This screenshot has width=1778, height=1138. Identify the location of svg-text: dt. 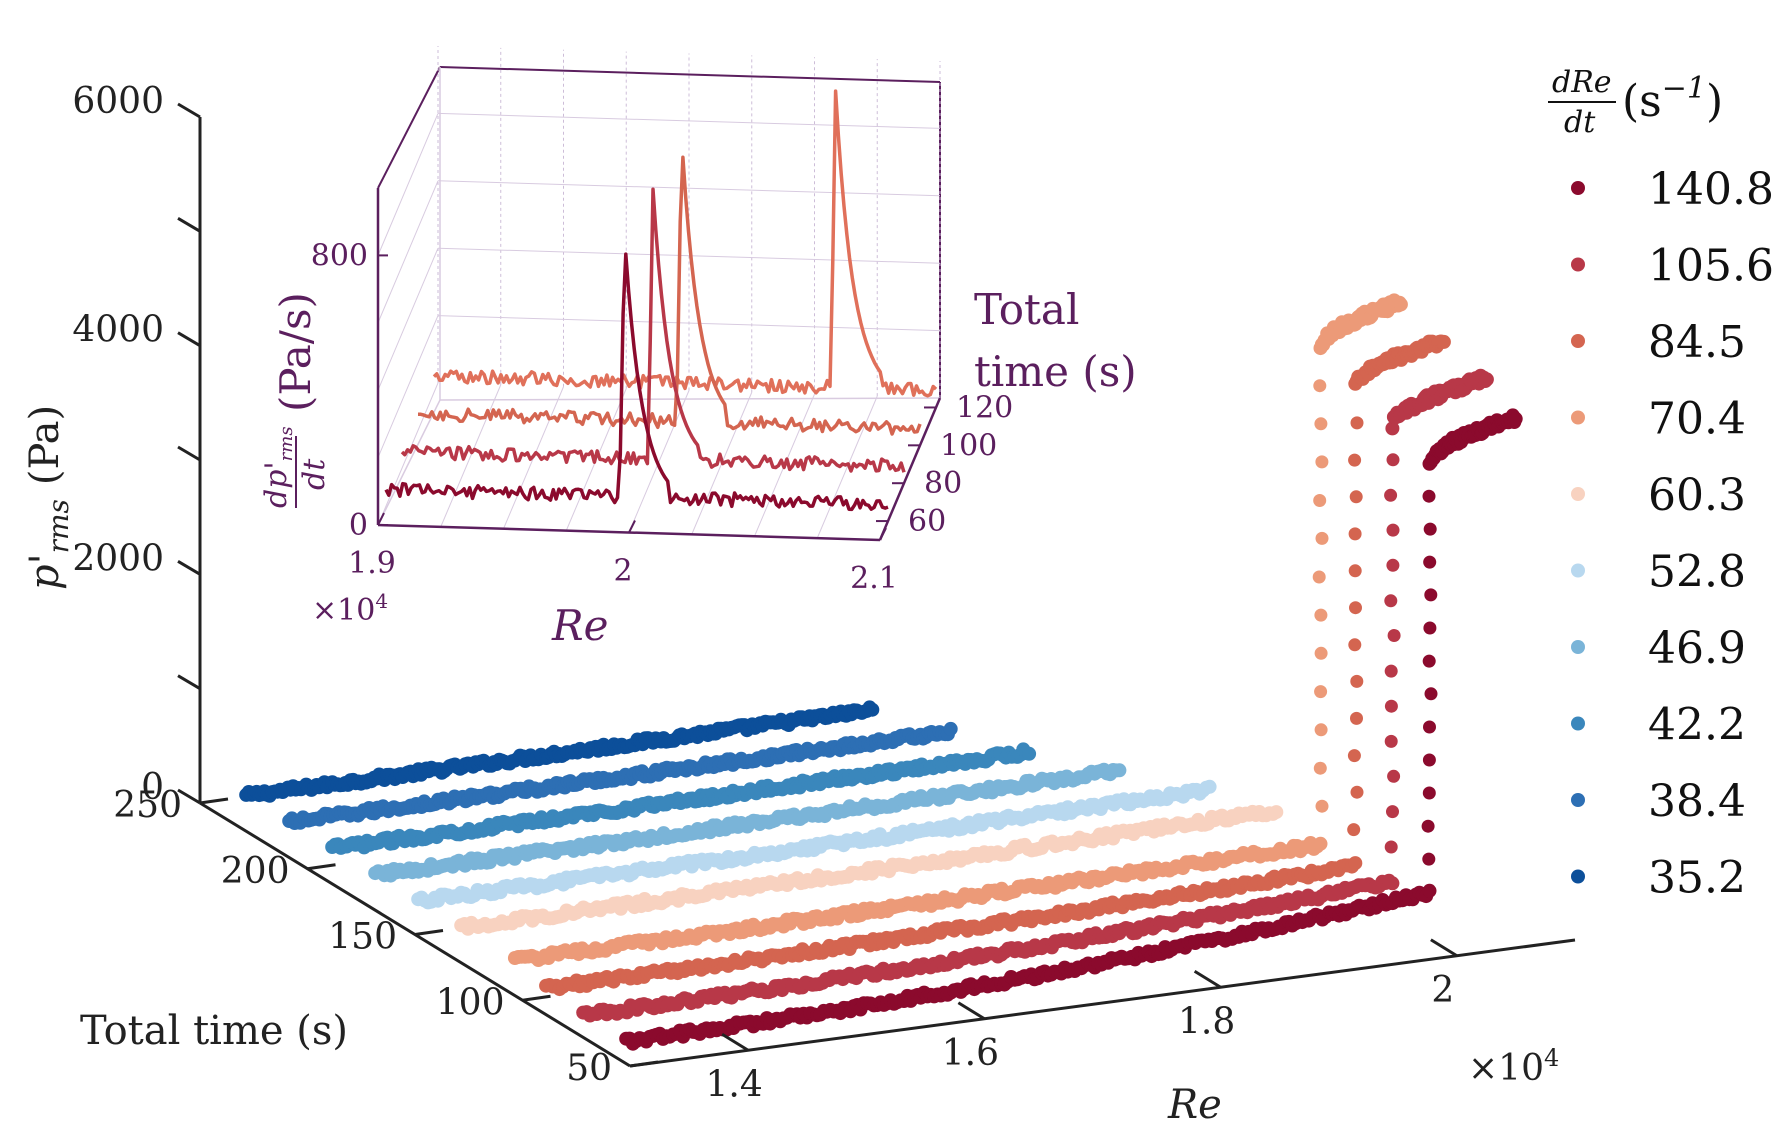
(1580, 122).